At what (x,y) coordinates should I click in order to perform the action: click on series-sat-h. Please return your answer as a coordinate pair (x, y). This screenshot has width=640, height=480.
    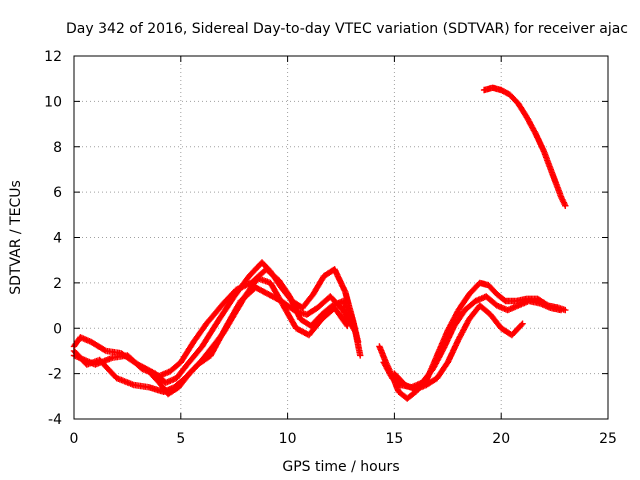
    Looking at the image, I should click on (524, 146).